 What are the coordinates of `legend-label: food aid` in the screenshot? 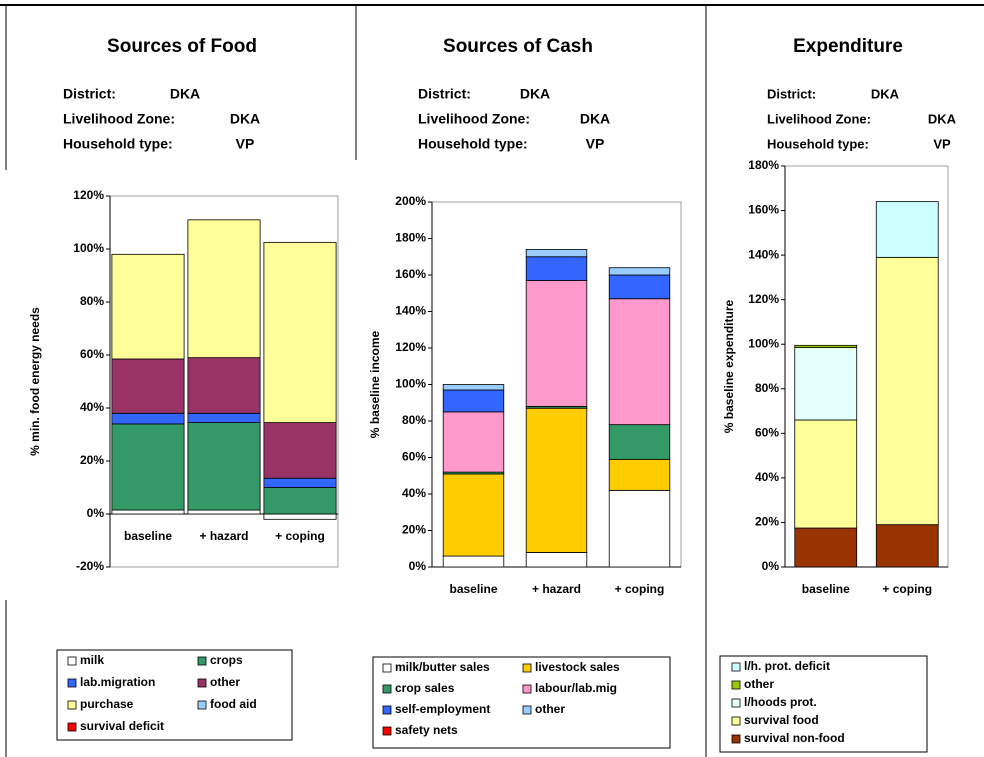 It's located at (233, 704).